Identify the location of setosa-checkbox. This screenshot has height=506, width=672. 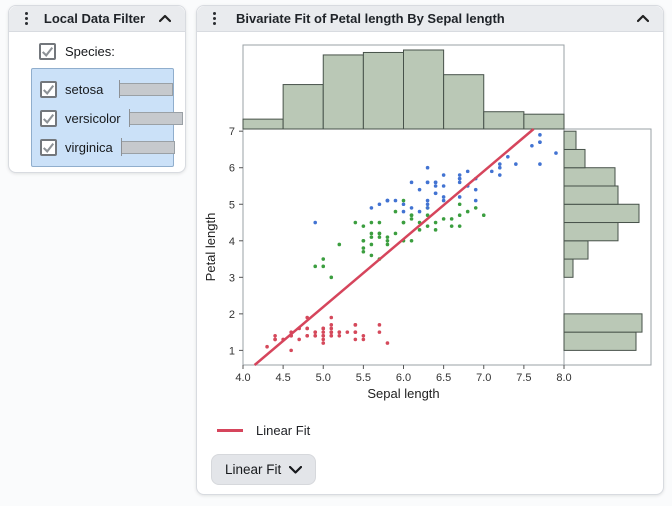
(48, 89).